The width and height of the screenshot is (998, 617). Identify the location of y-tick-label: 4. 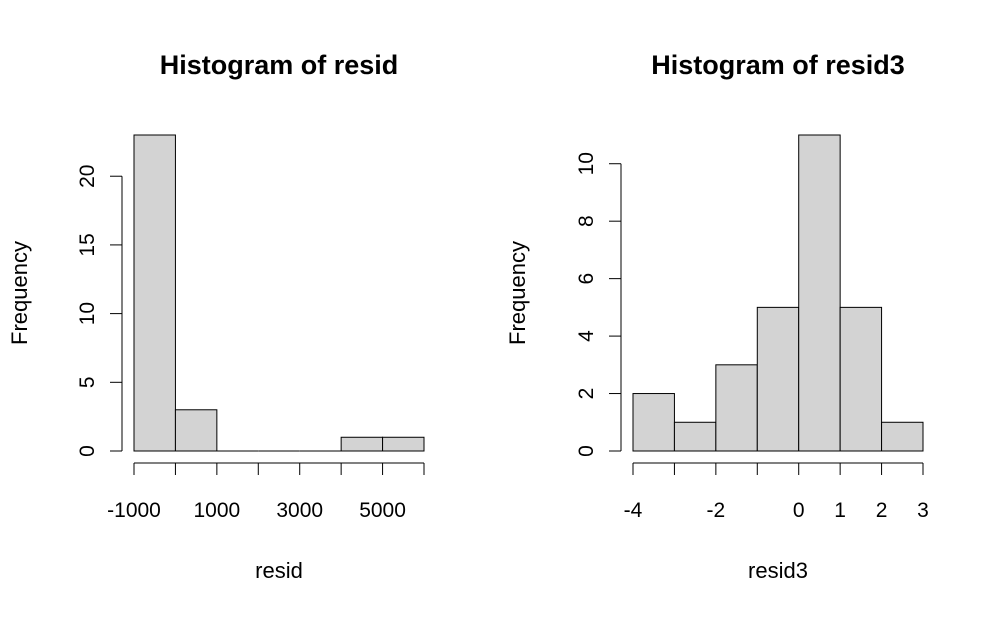
(586, 336).